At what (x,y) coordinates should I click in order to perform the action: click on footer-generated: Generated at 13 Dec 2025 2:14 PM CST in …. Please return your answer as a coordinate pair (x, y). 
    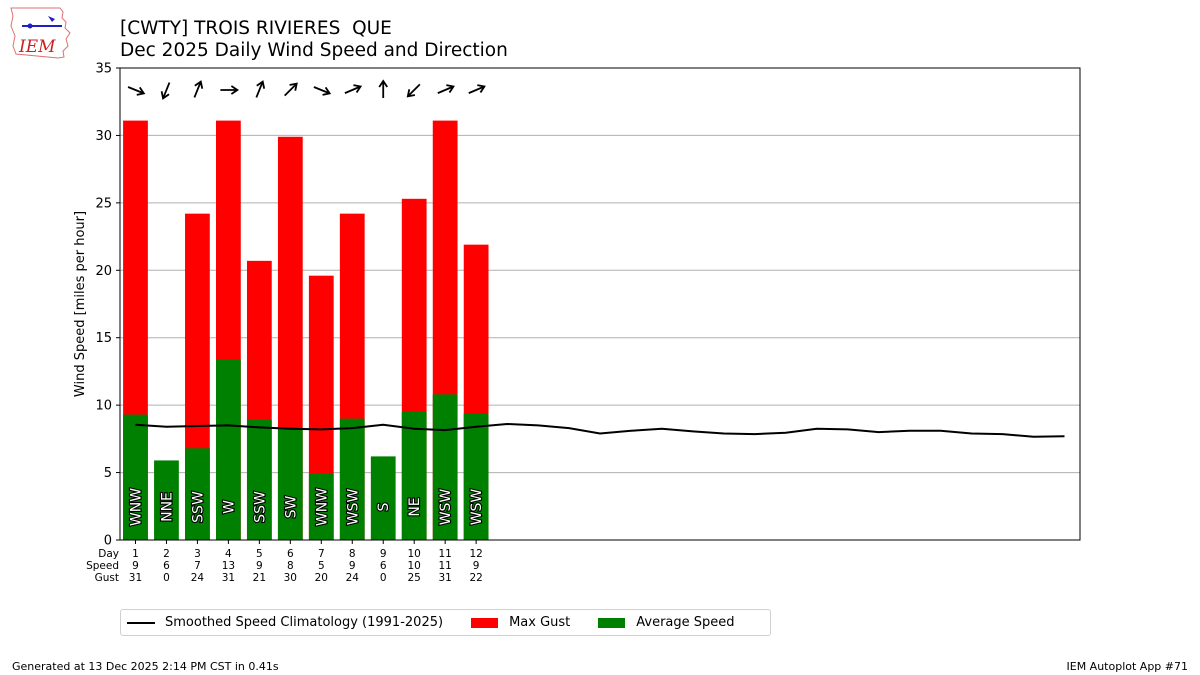
    Looking at the image, I should click on (145, 666).